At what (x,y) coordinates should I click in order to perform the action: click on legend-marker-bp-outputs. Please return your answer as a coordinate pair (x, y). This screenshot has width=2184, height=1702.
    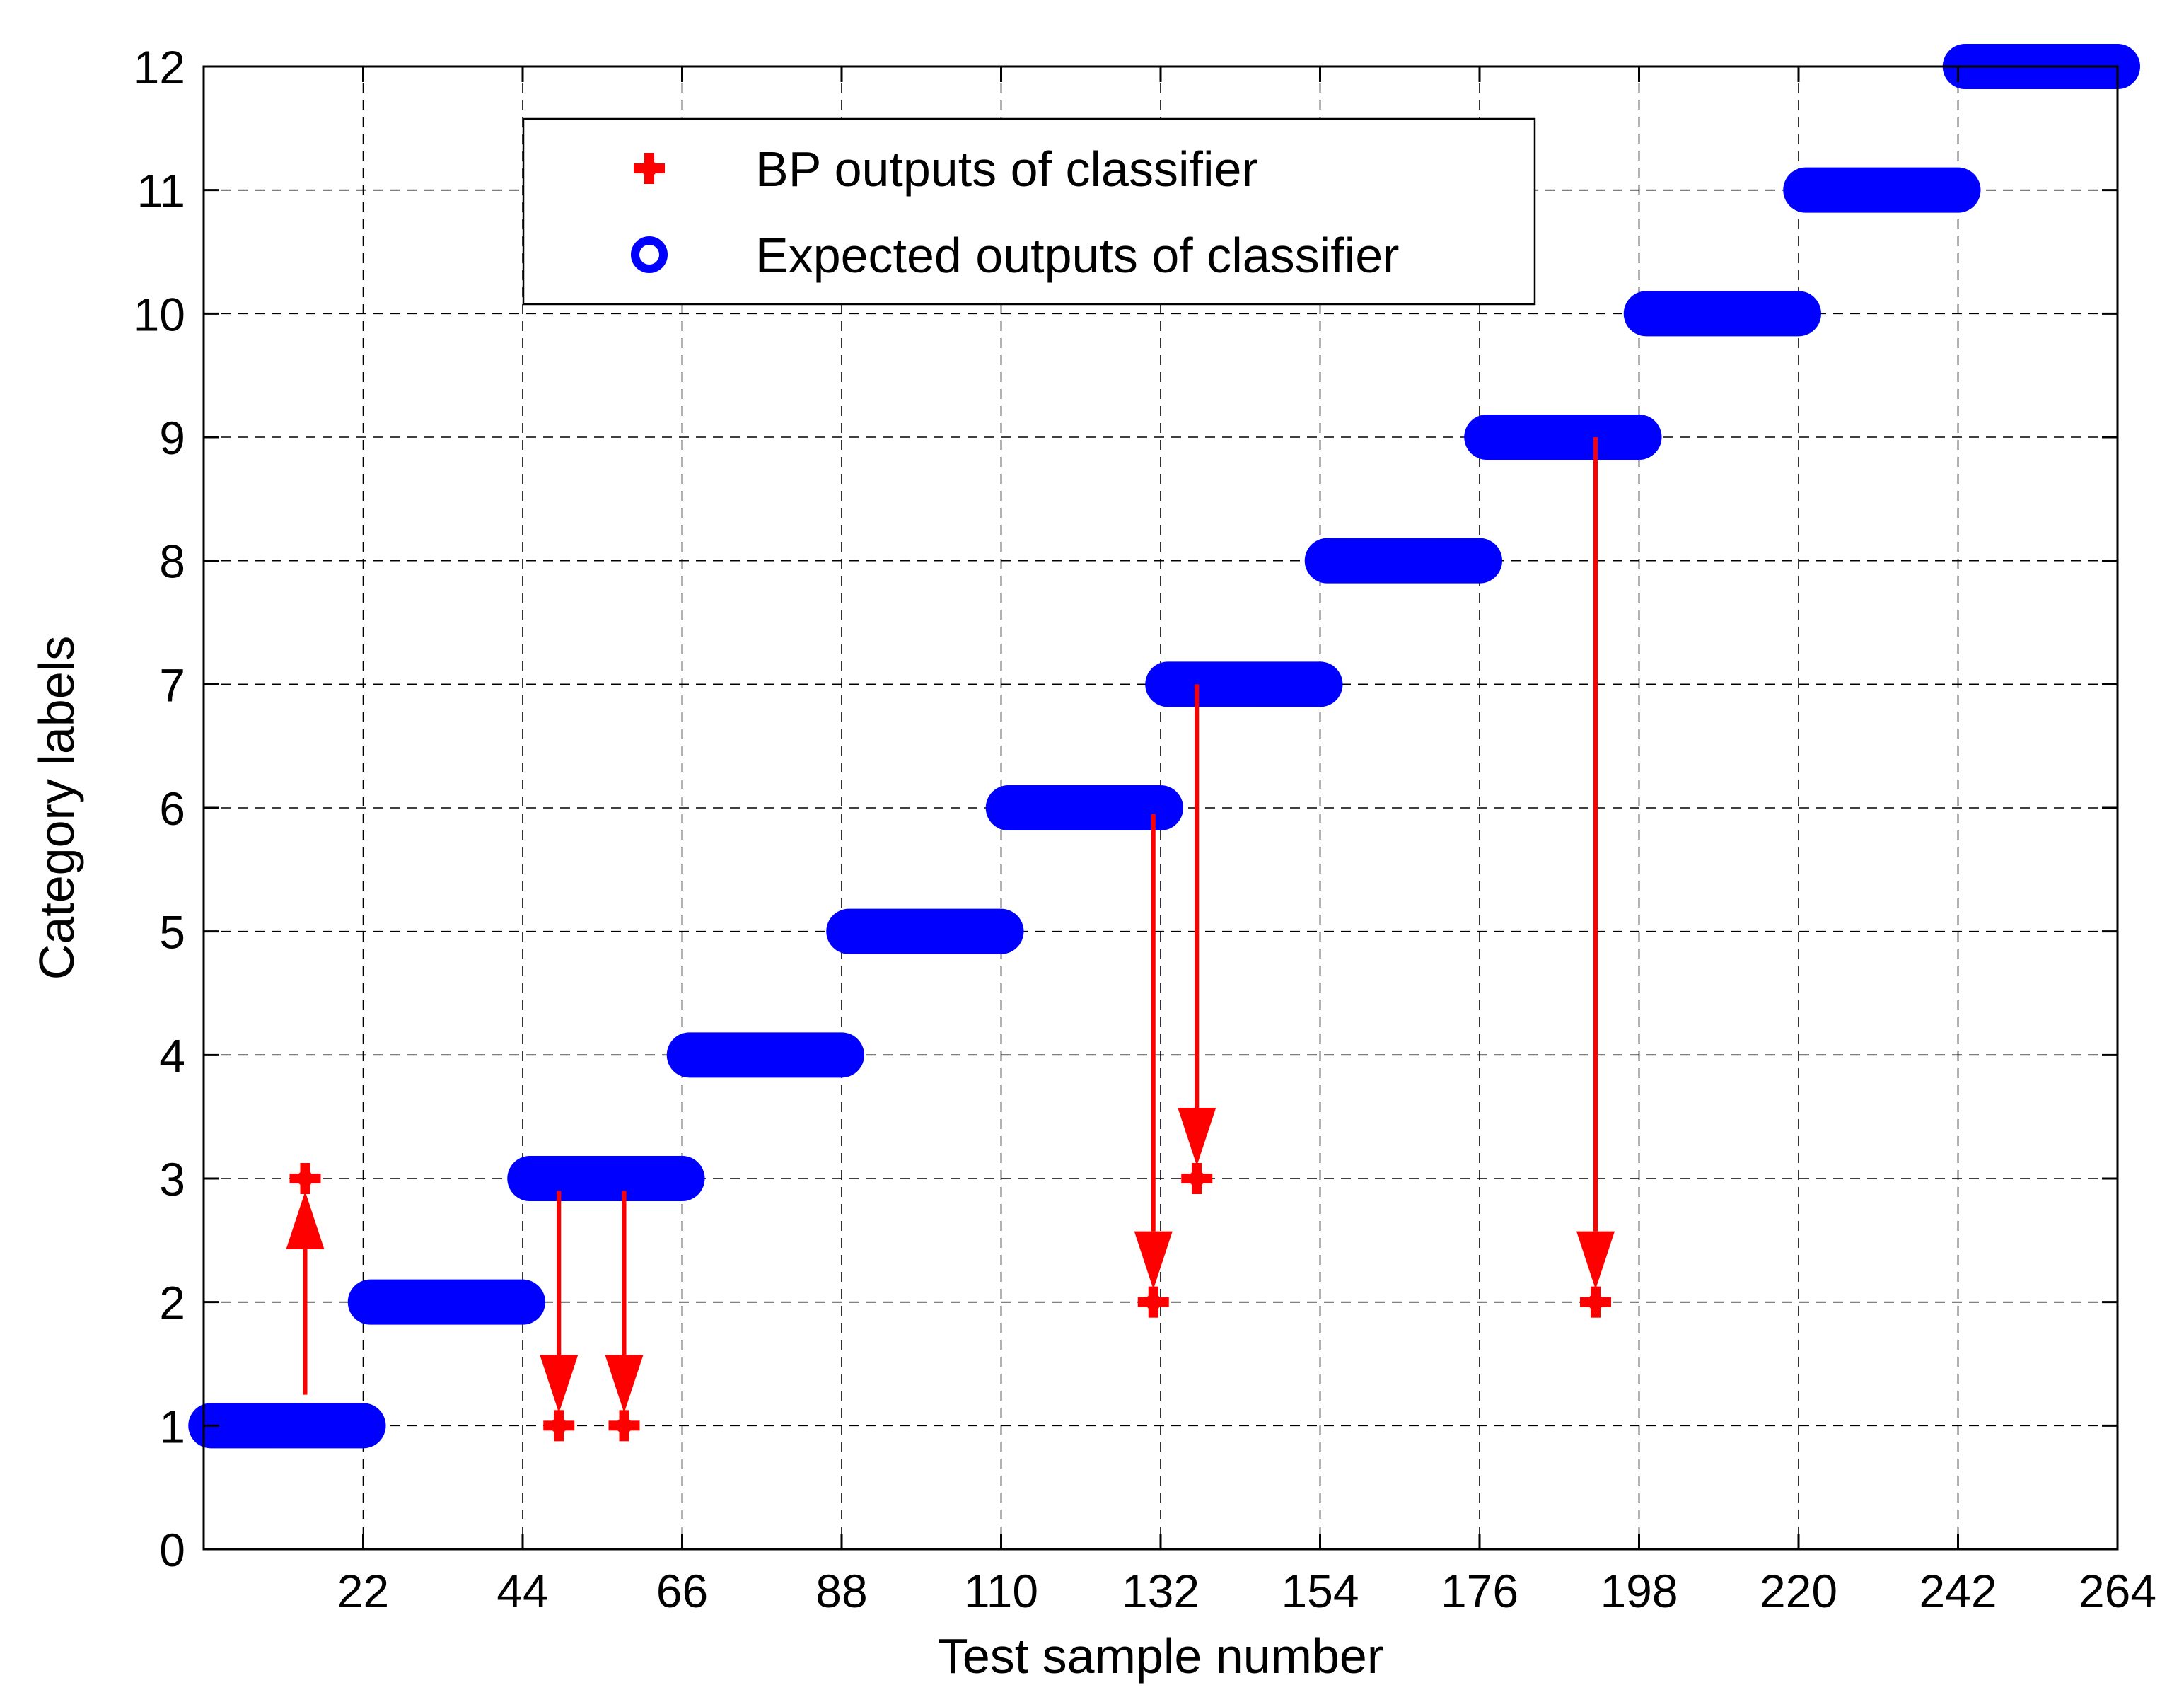
    Looking at the image, I should click on (649, 169).